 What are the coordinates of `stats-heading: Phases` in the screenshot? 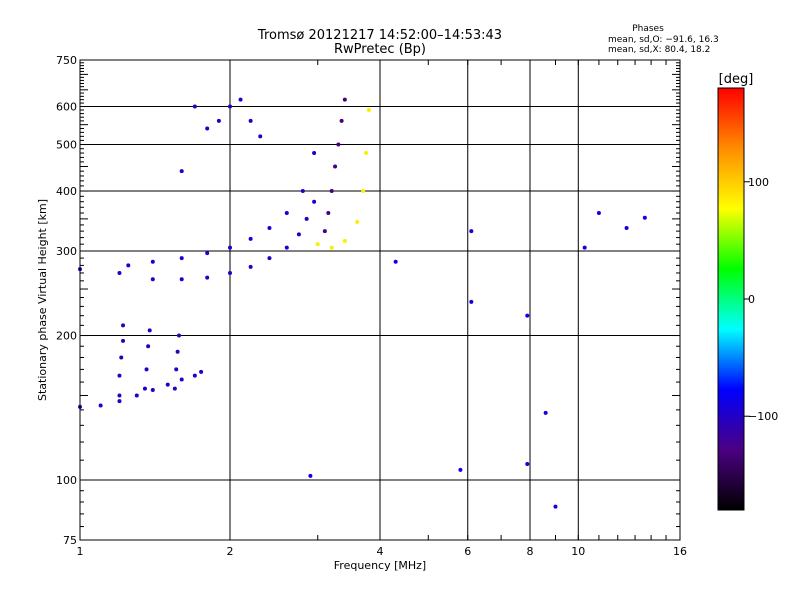 It's located at (648, 29).